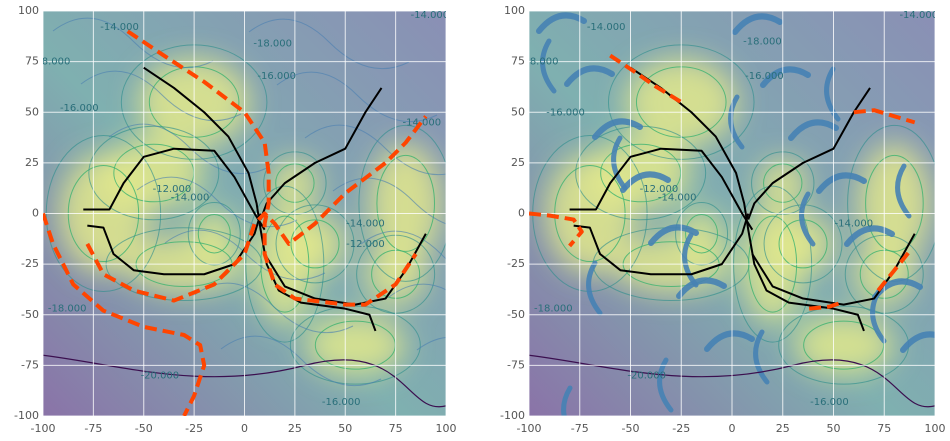 Image resolution: width=950 pixels, height=441 pixels. I want to click on y-tick-label: 25, so click(518, 162).